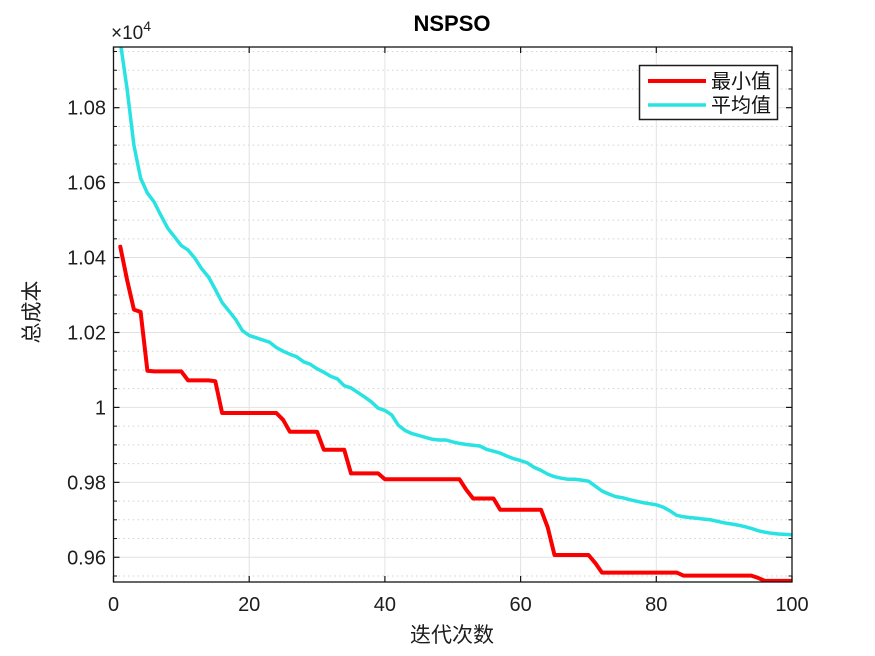 The width and height of the screenshot is (875, 656). I want to click on y-tick-label: 0.96, so click(86, 558).